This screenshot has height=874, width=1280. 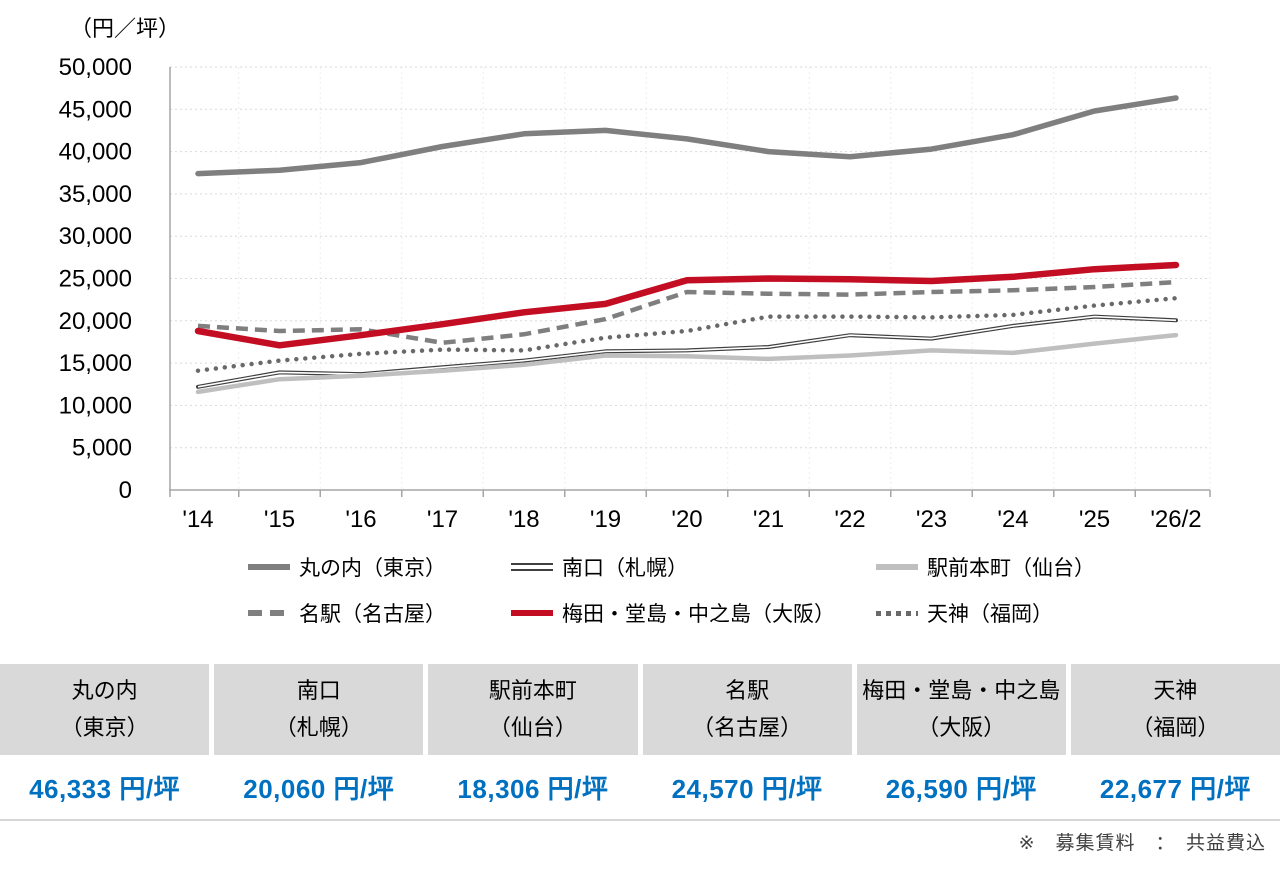 What do you see at coordinates (318, 727) in the screenshot?
I see `city-name: （札幌）` at bounding box center [318, 727].